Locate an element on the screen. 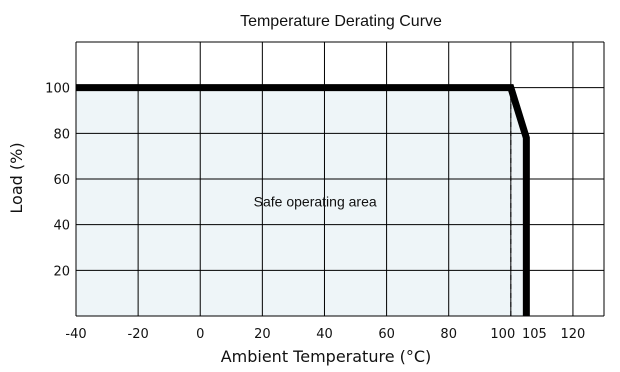 The height and width of the screenshot is (372, 620). y-tick-label: 100 is located at coordinates (57, 89).